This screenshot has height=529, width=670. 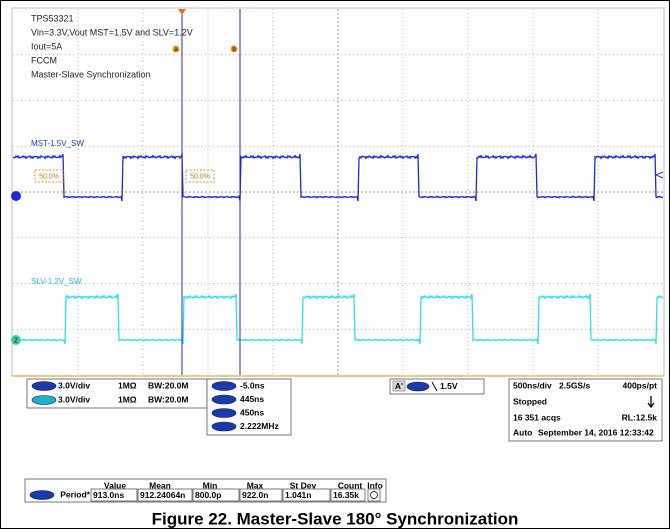 What do you see at coordinates (640, 417) in the screenshot?
I see `record-length: RL:12.5k` at bounding box center [640, 417].